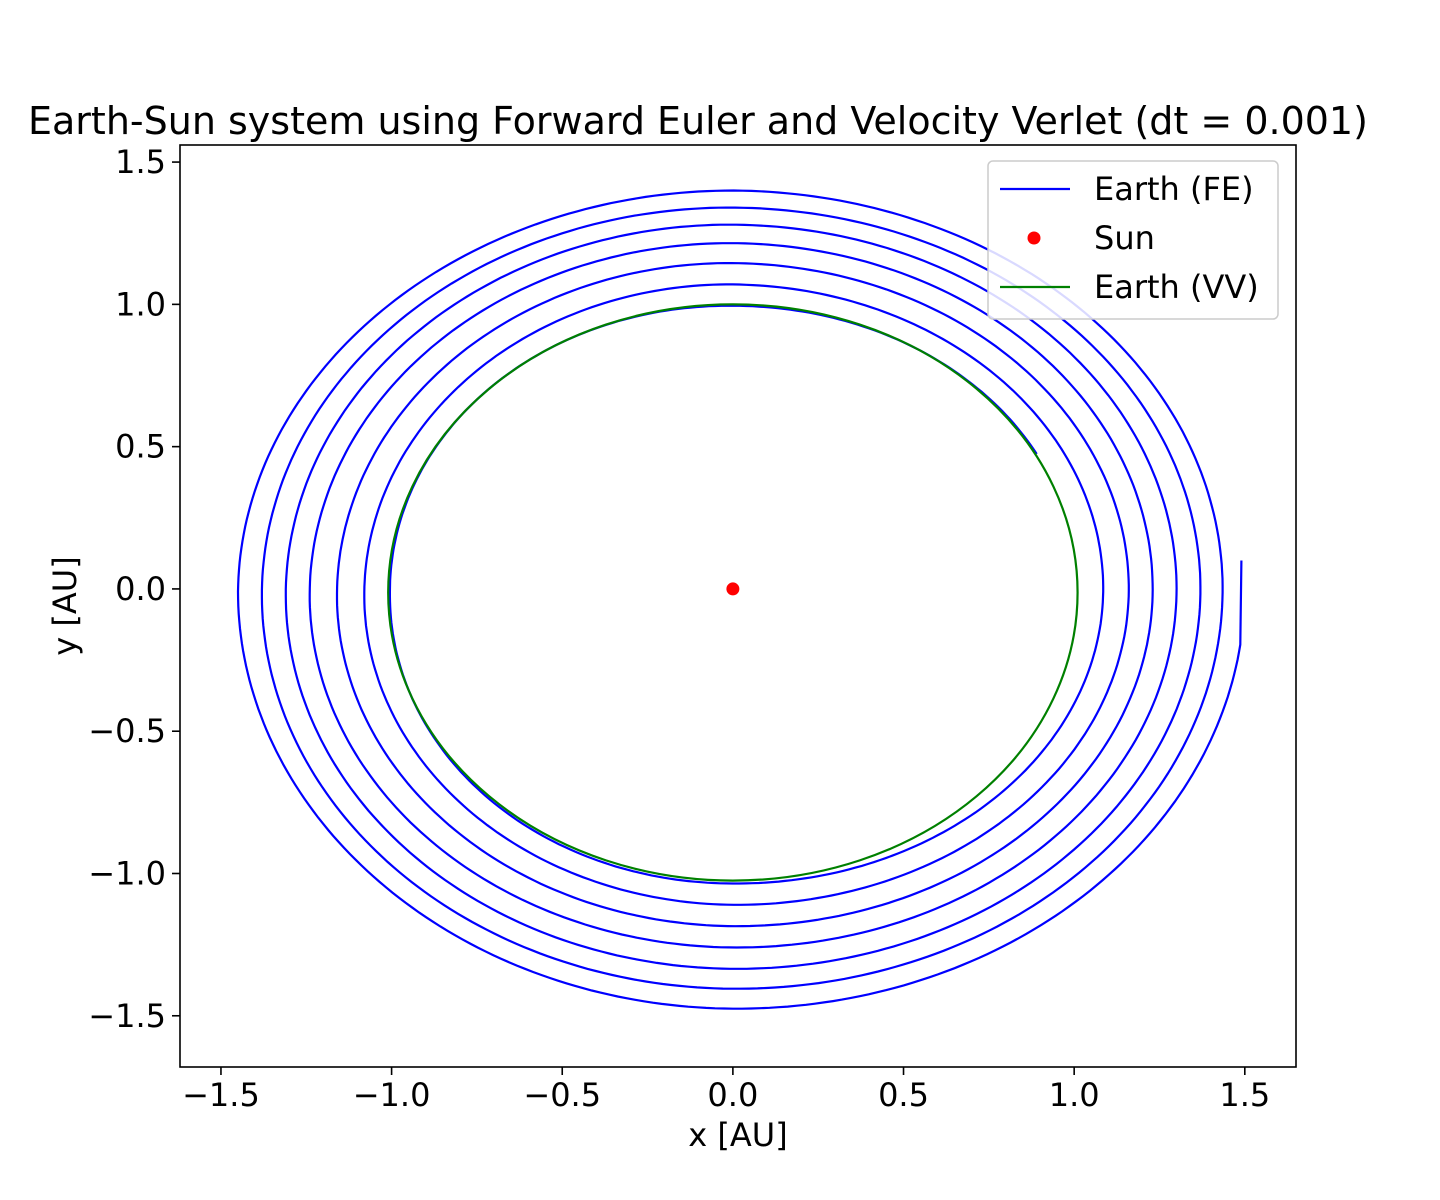 The image size is (1440, 1200). I want to click on x-axis-label: x [AU], so click(737, 1135).